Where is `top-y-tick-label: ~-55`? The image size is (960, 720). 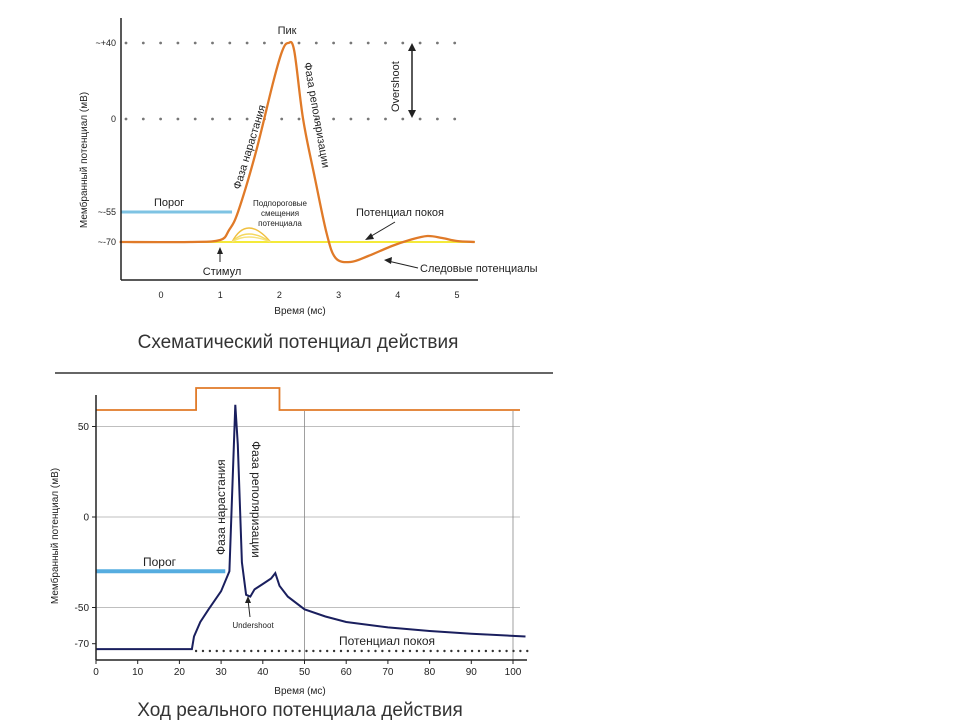
top-y-tick-label: ~-55 is located at coordinates (107, 212).